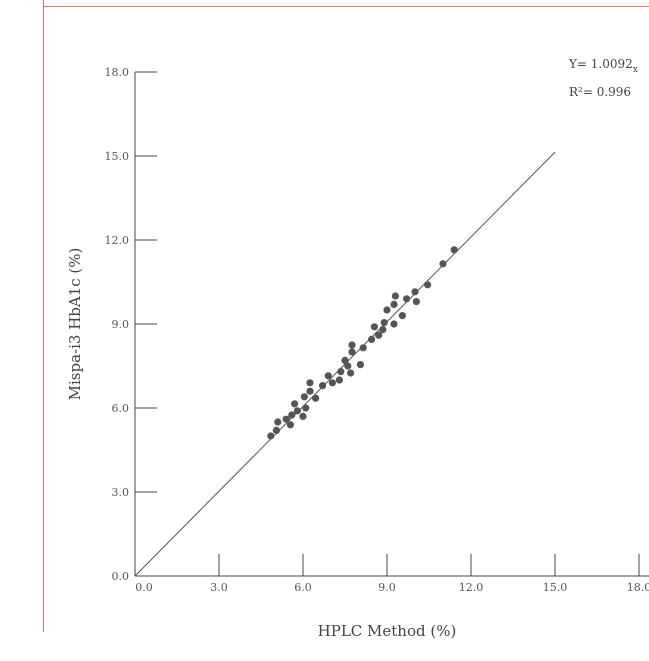  I want to click on x-axis-title: HPLC Method (%), so click(387, 631).